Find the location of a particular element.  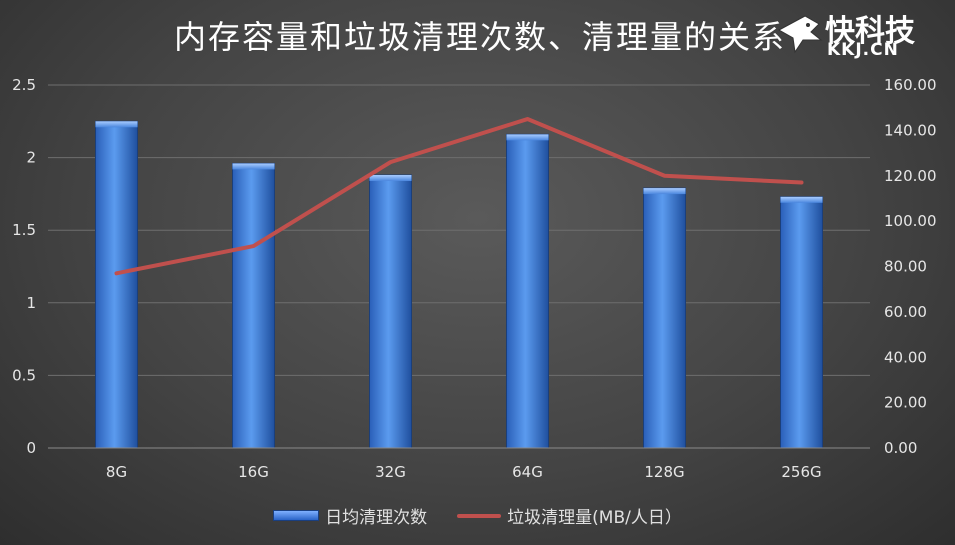

watermark-brand: 快科技 is located at coordinates (870, 31).